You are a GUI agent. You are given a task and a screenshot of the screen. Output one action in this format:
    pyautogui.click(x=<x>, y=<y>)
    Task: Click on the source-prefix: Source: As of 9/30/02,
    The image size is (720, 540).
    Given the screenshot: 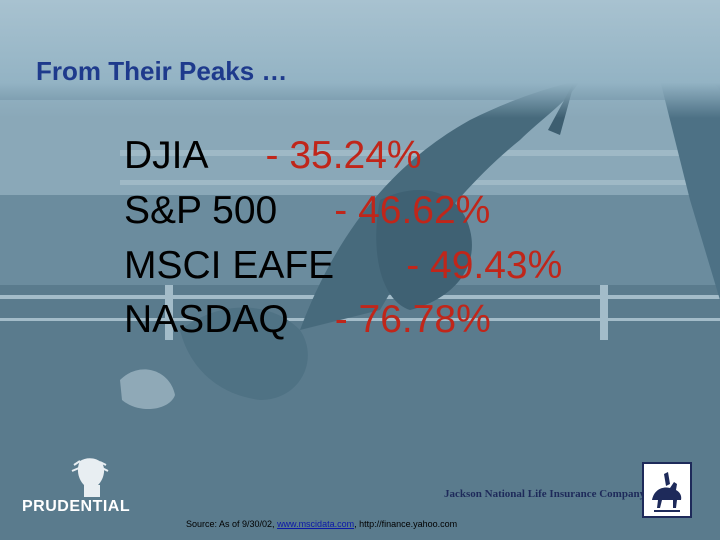 What is the action you would take?
    pyautogui.click(x=232, y=524)
    